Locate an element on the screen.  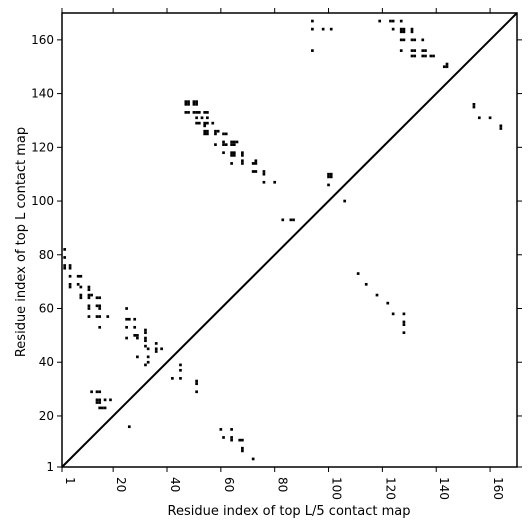
x-tick-label: 100 is located at coordinates (337, 488).